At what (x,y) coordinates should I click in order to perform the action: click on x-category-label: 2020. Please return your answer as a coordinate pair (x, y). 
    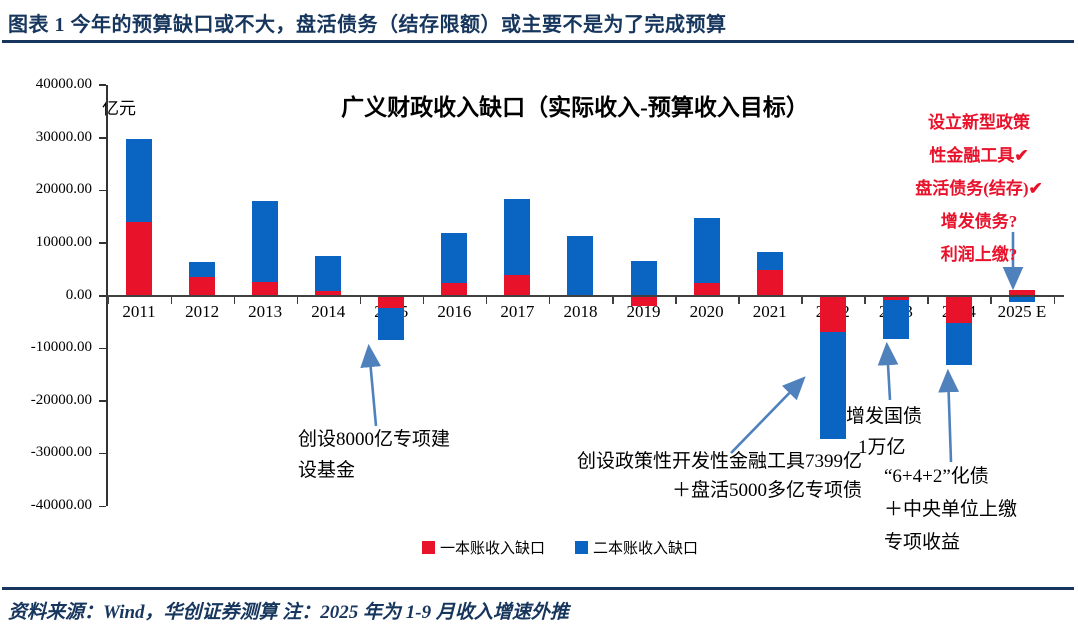
    Looking at the image, I should click on (706, 311).